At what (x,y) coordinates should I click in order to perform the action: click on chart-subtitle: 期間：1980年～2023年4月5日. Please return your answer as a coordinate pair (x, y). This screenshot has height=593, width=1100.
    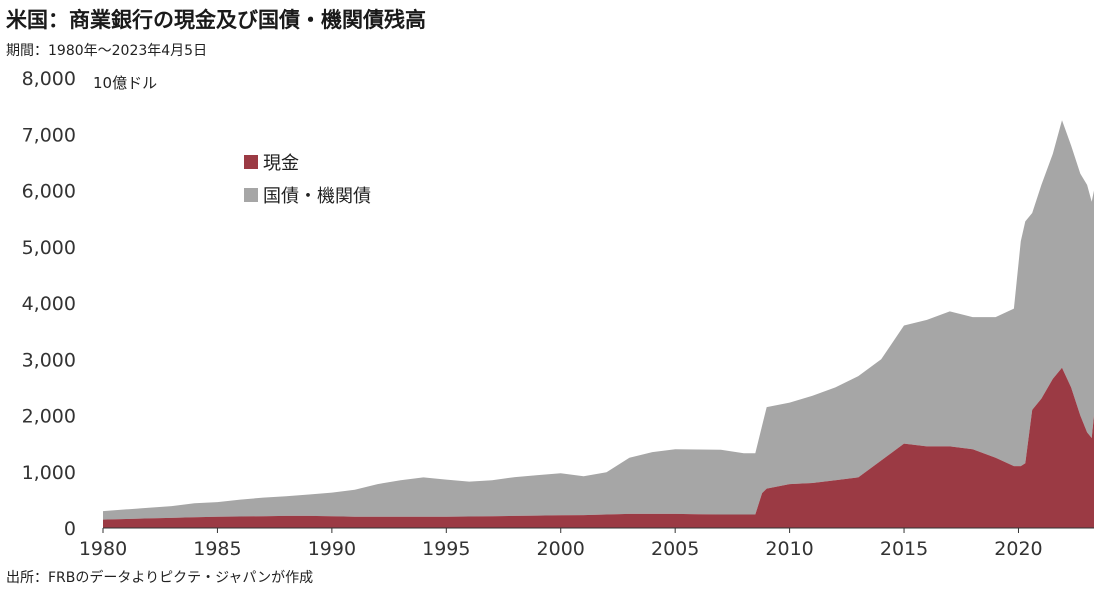
    Looking at the image, I should click on (107, 51).